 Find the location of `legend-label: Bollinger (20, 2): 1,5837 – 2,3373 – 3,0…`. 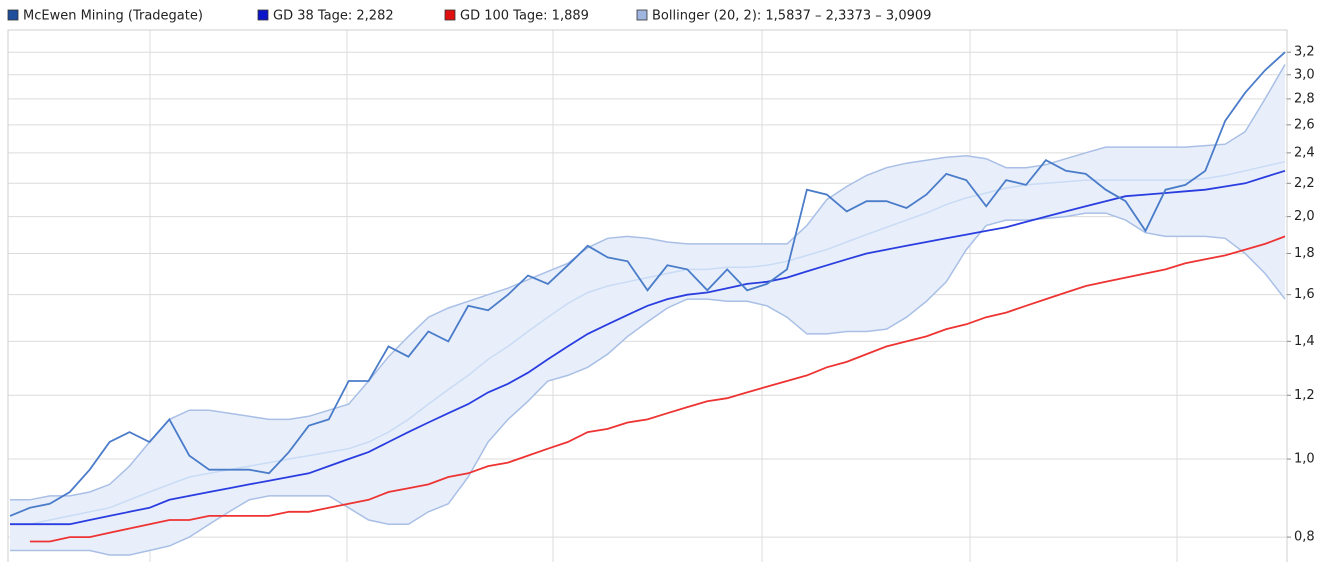

legend-label: Bollinger (20, 2): 1,5837 – 2,3373 – 3,0… is located at coordinates (791, 16).